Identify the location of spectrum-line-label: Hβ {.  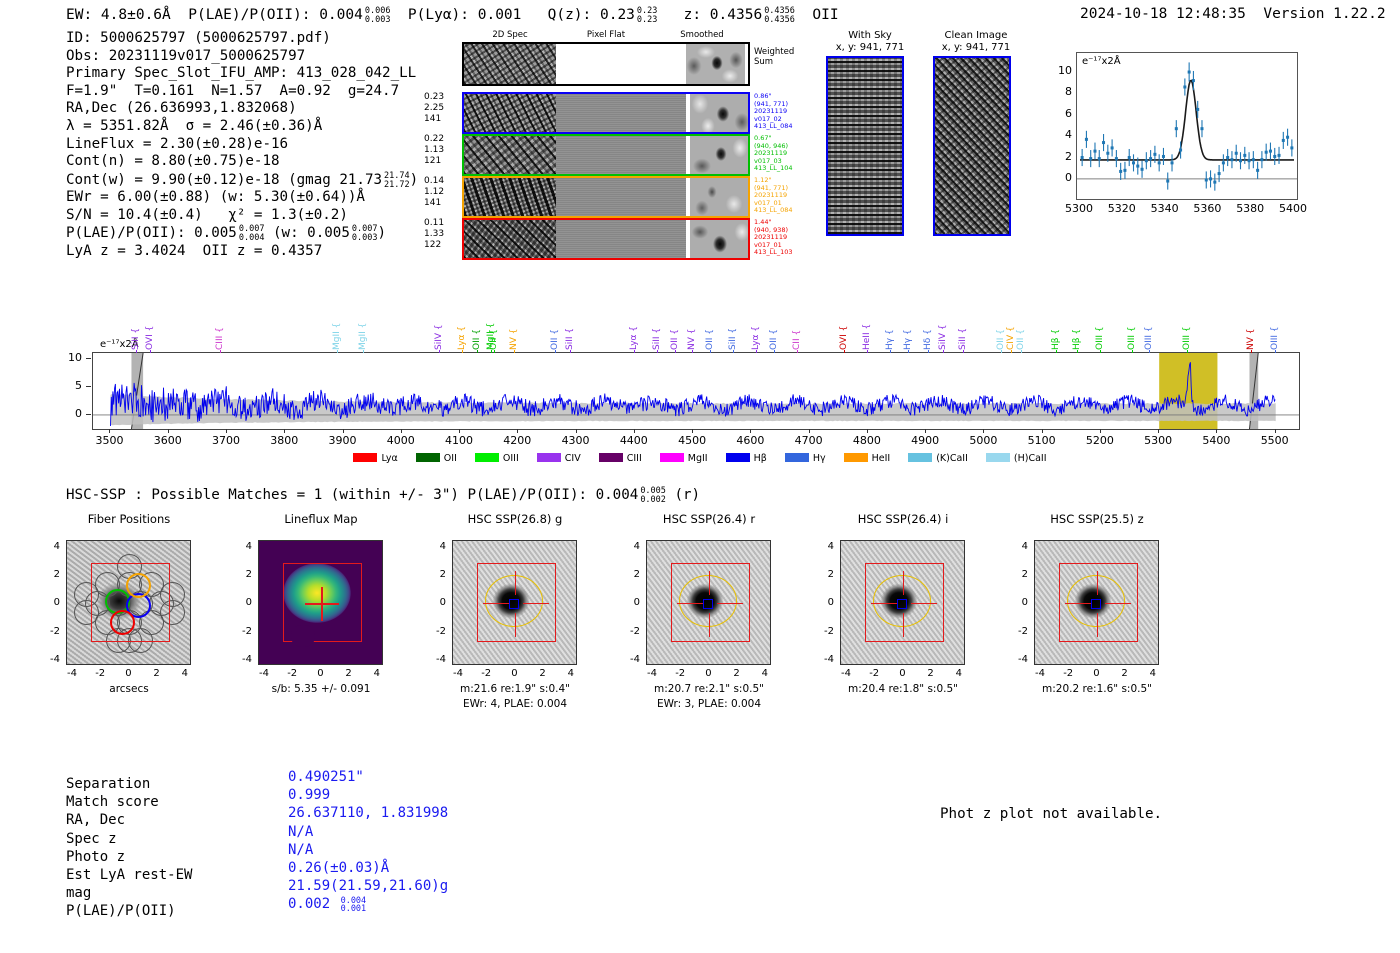
(1056, 339).